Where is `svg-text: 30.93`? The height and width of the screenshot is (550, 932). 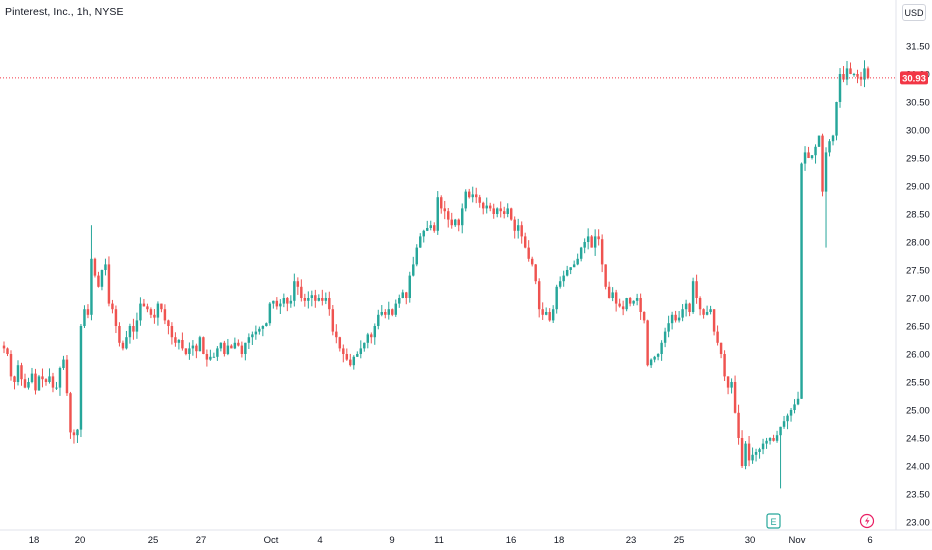
svg-text: 30.93 is located at coordinates (914, 78).